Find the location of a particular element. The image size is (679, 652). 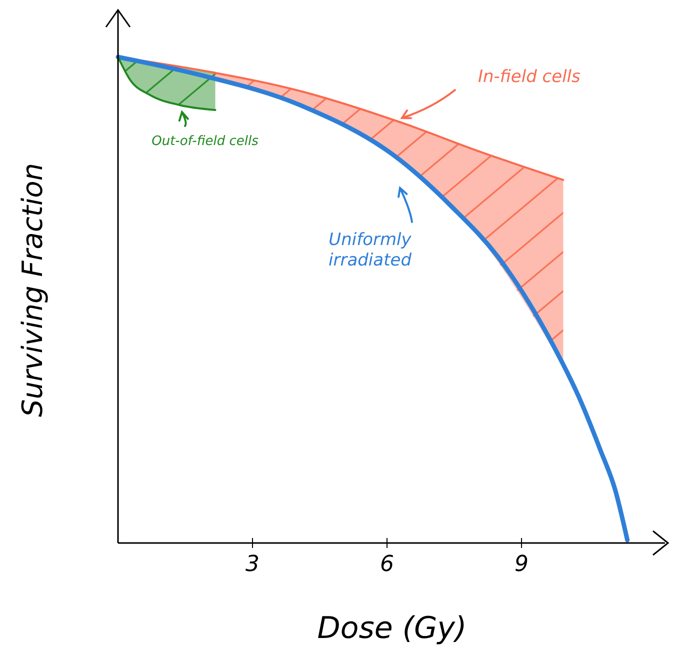

legend-label: Uniformly irradiated is located at coordinates (370, 250).